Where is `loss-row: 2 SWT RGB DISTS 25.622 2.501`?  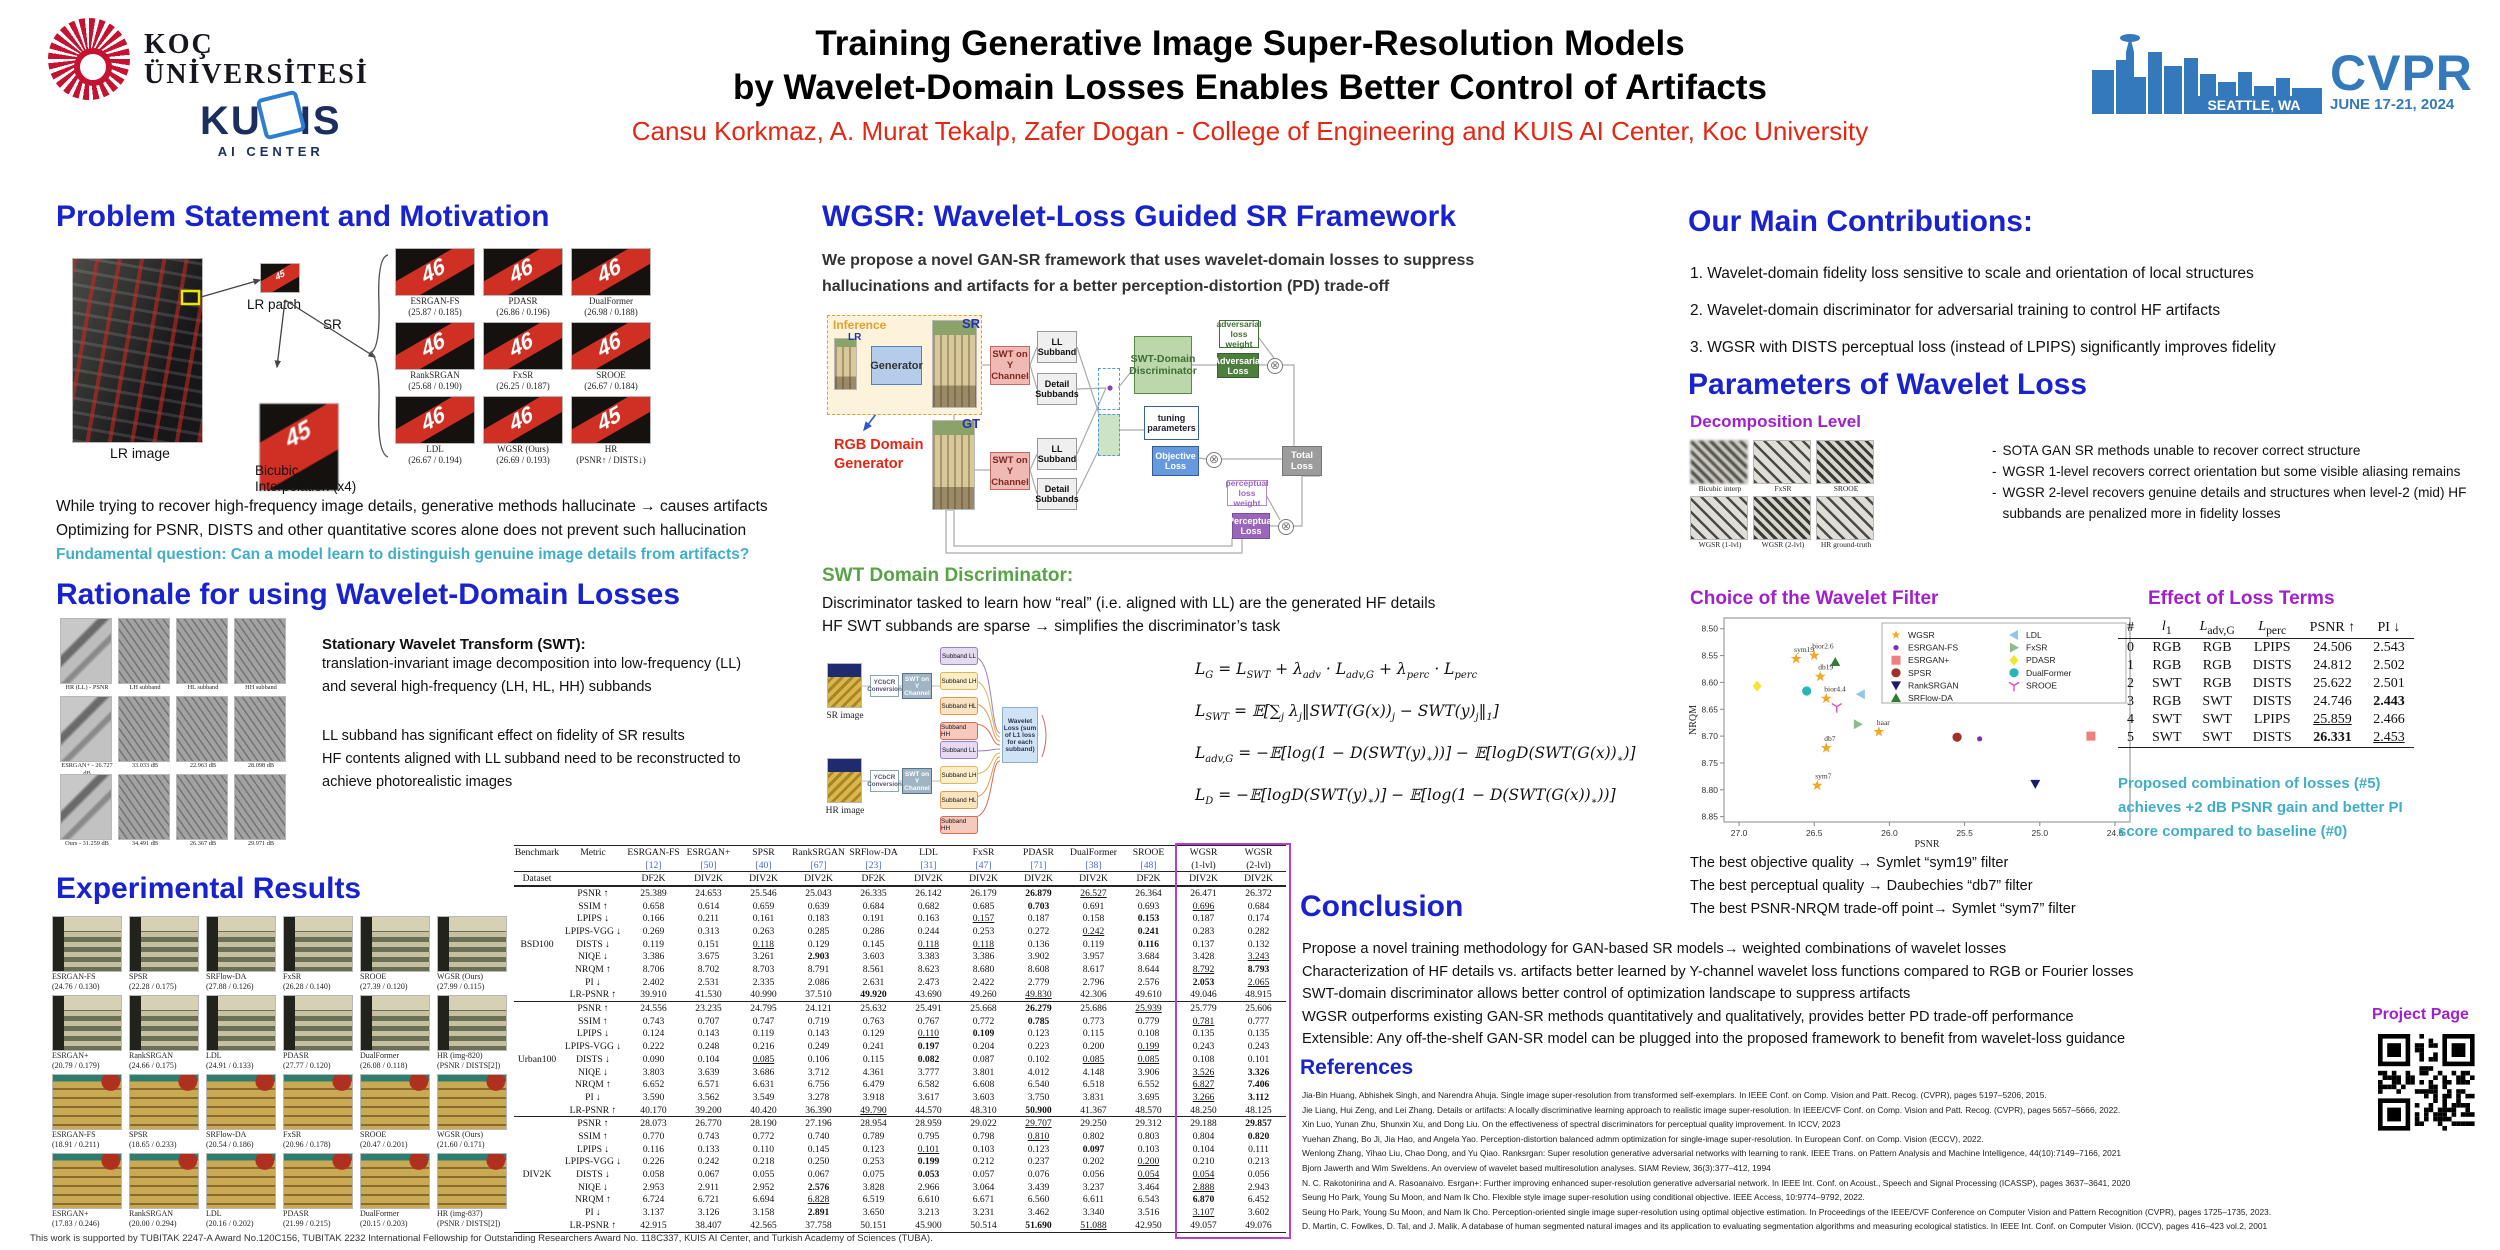 loss-row: 2 SWT RGB DISTS 25.622 2.501 is located at coordinates (2266, 684).